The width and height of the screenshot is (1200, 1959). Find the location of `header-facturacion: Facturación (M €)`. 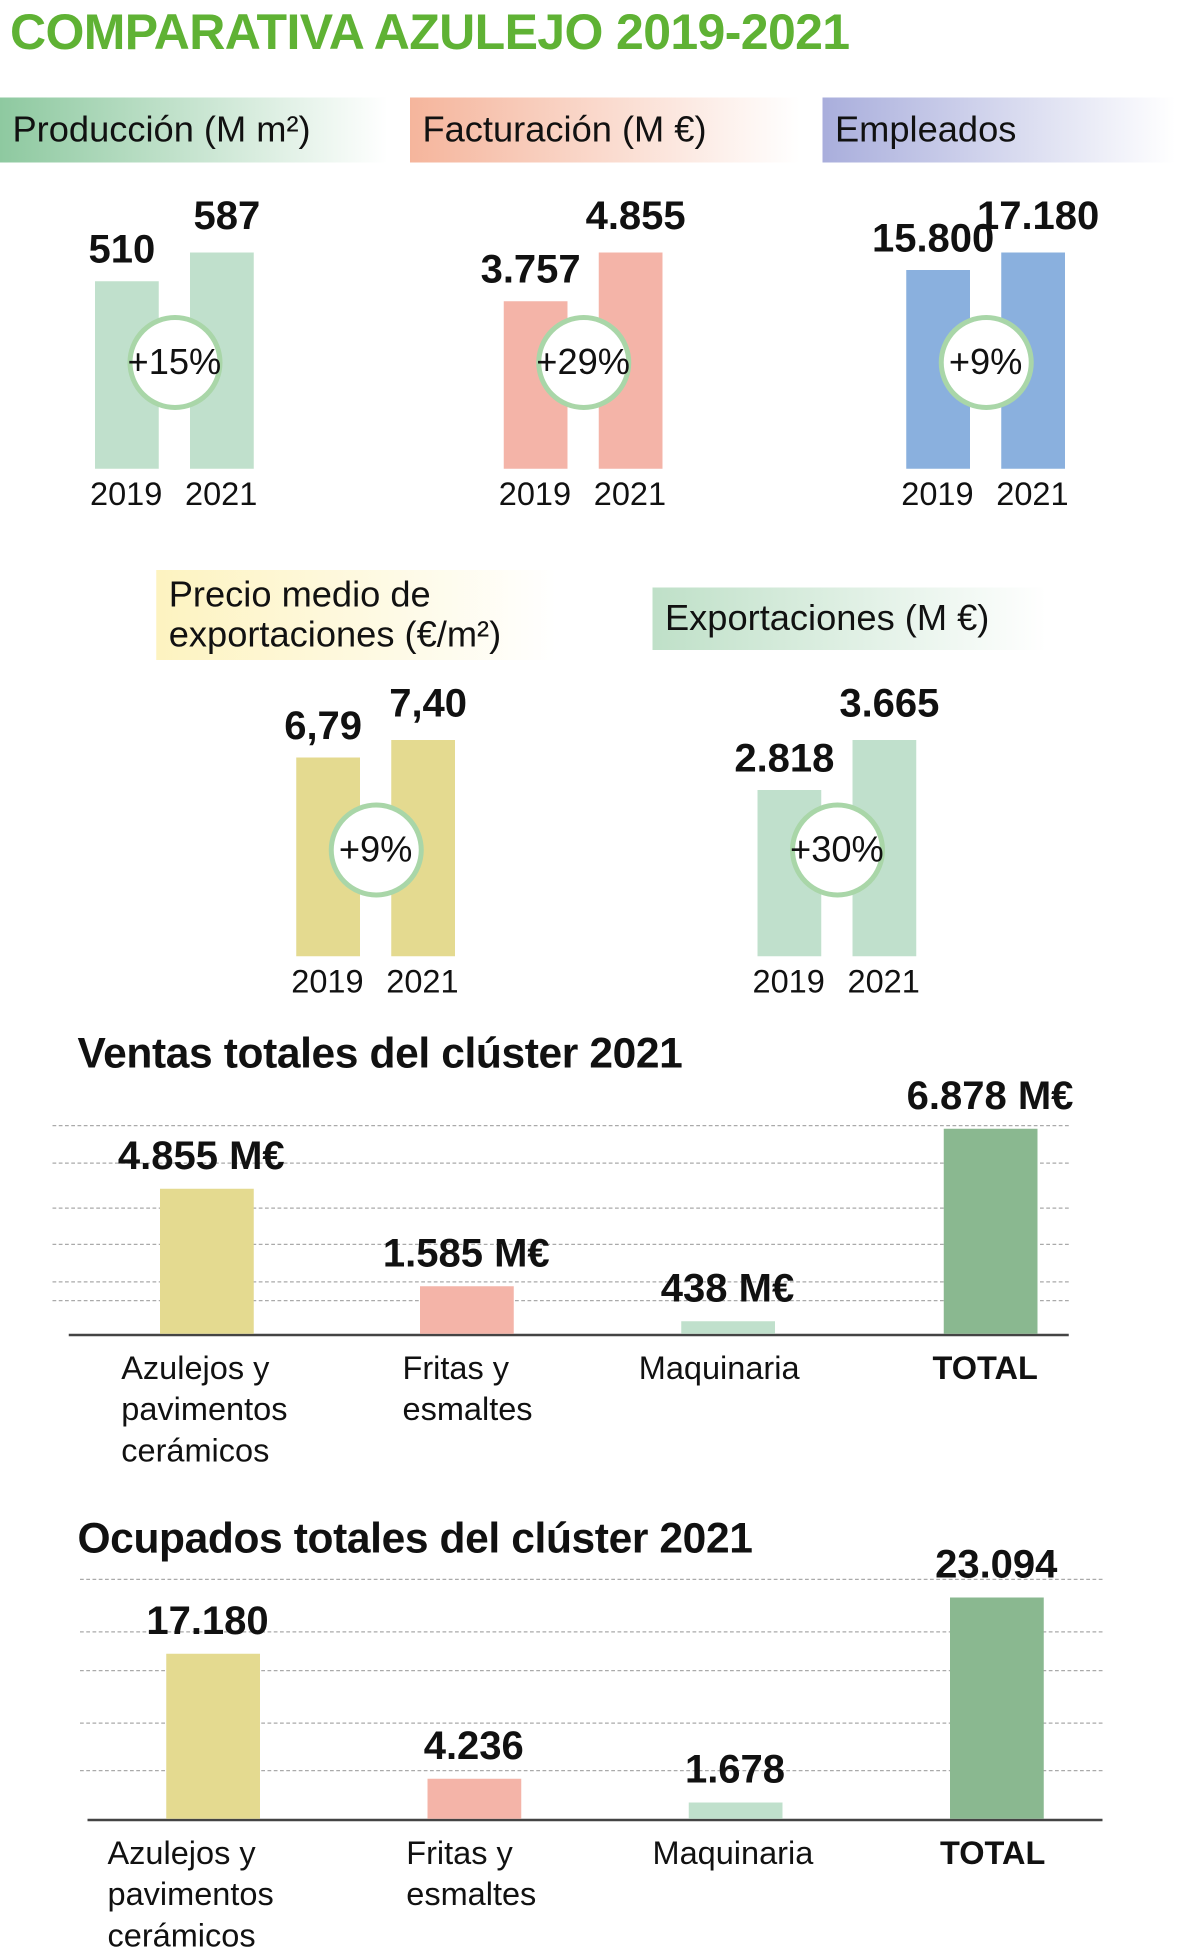

header-facturacion: Facturación (M €) is located at coordinates (605, 130).